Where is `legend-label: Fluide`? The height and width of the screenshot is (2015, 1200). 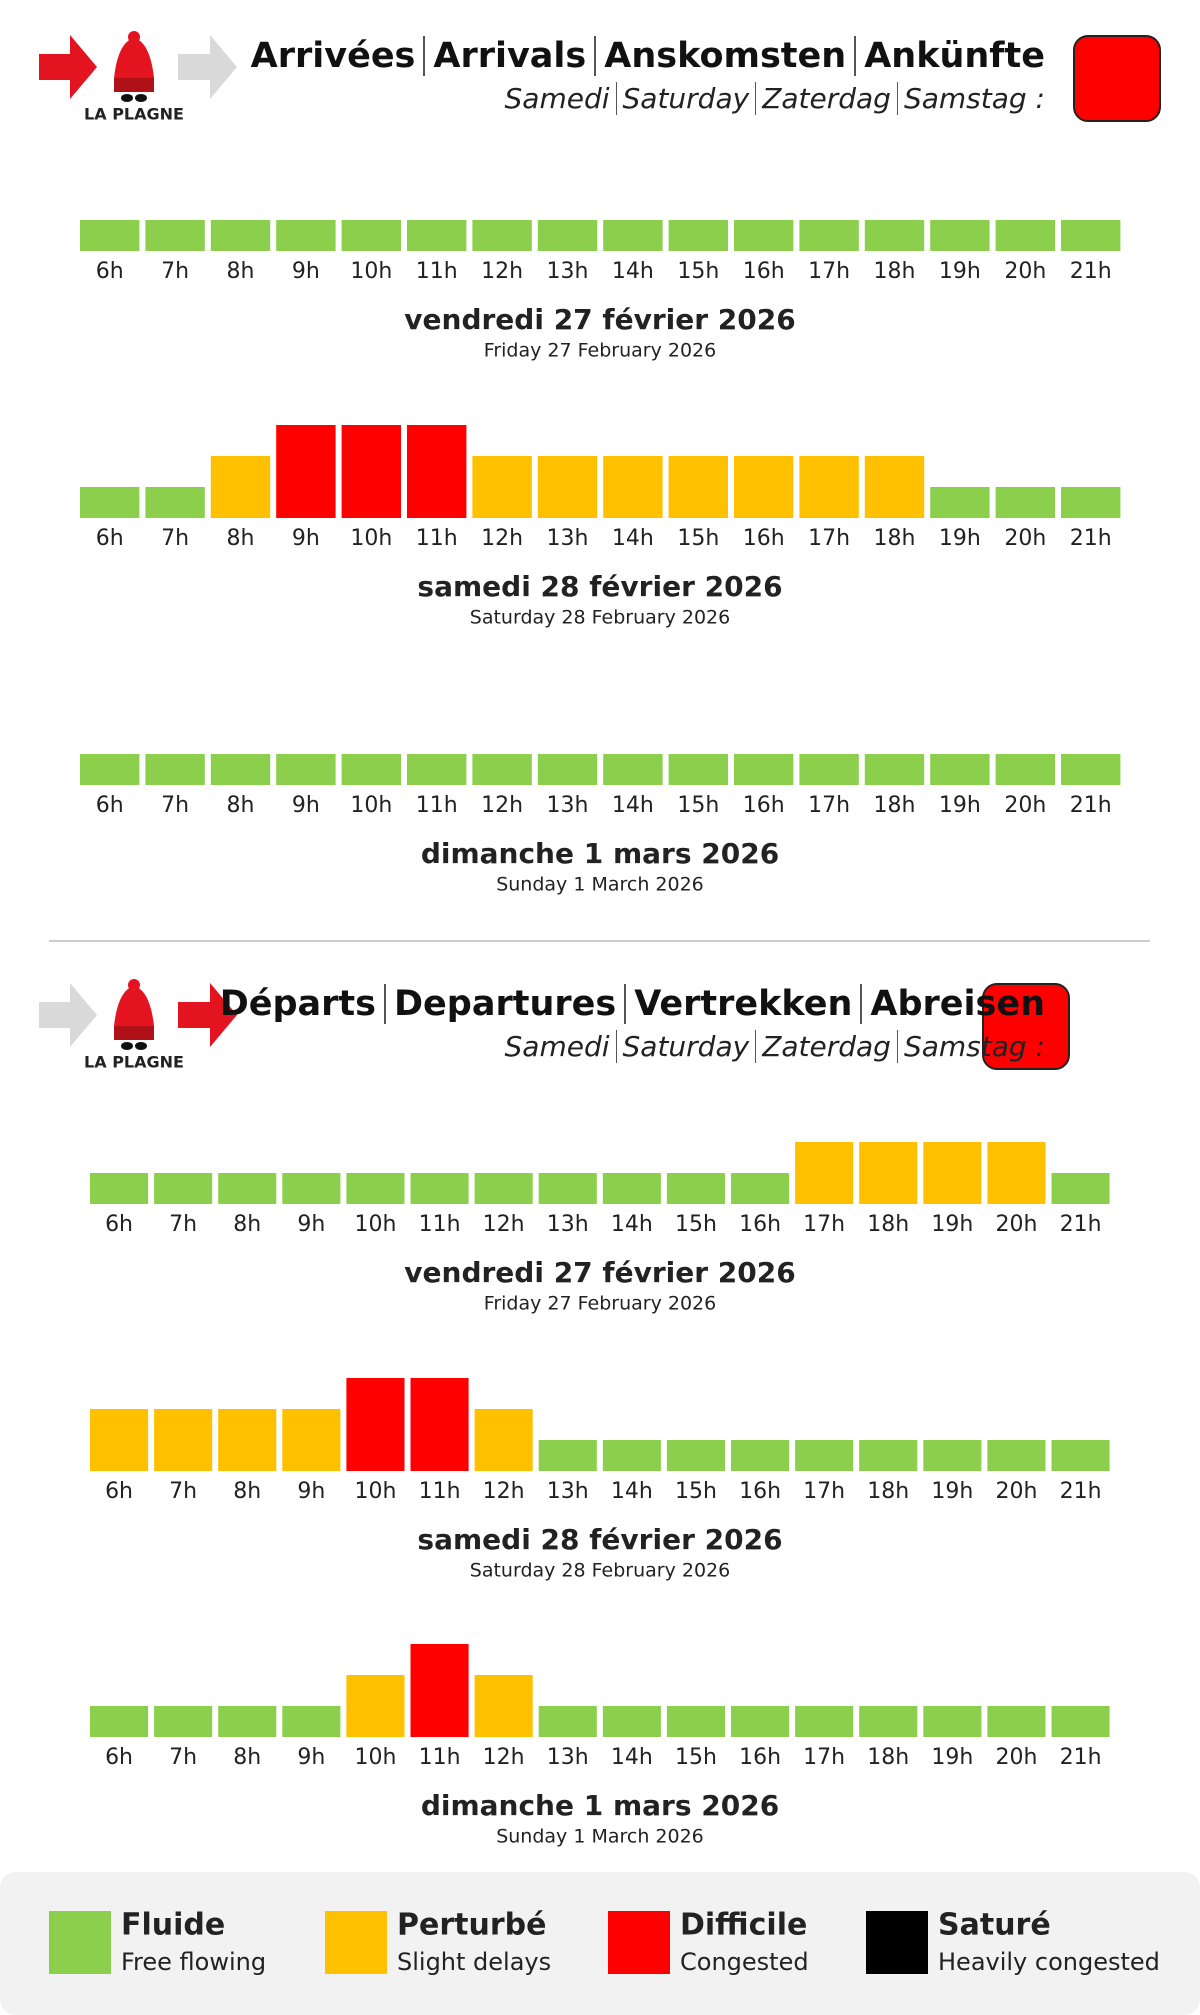 legend-label: Fluide is located at coordinates (173, 1925).